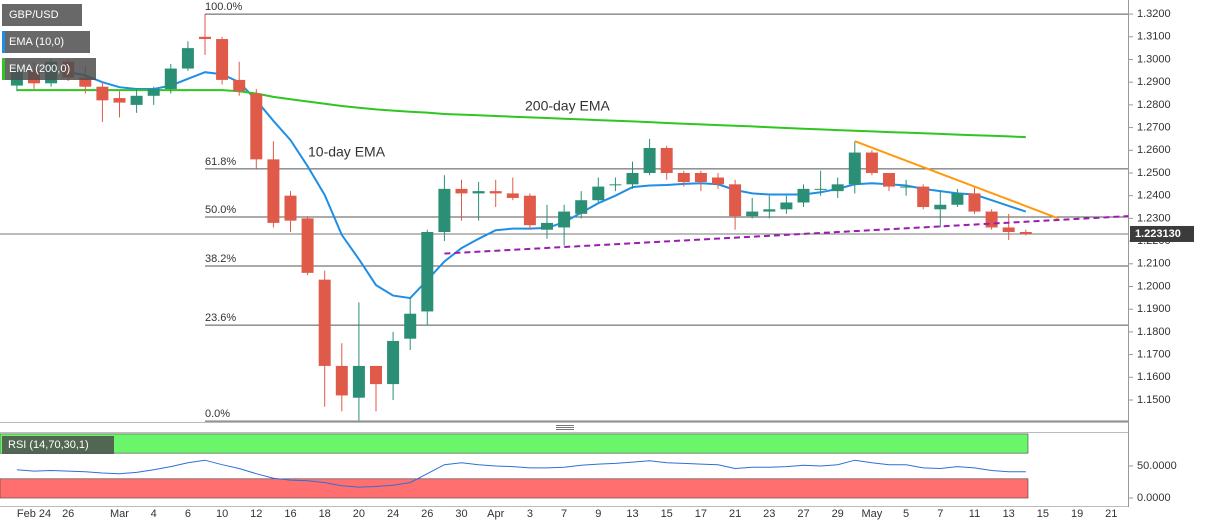  What do you see at coordinates (461, 514) in the screenshot?
I see `x-tick-label: 30` at bounding box center [461, 514].